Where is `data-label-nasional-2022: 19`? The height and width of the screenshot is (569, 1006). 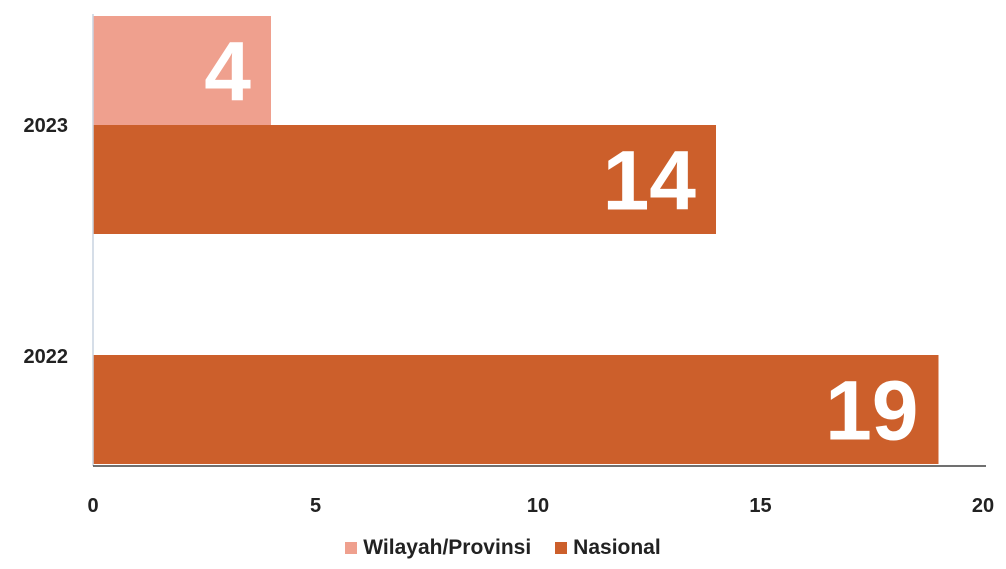
data-label-nasional-2022: 19 is located at coordinates (871, 411).